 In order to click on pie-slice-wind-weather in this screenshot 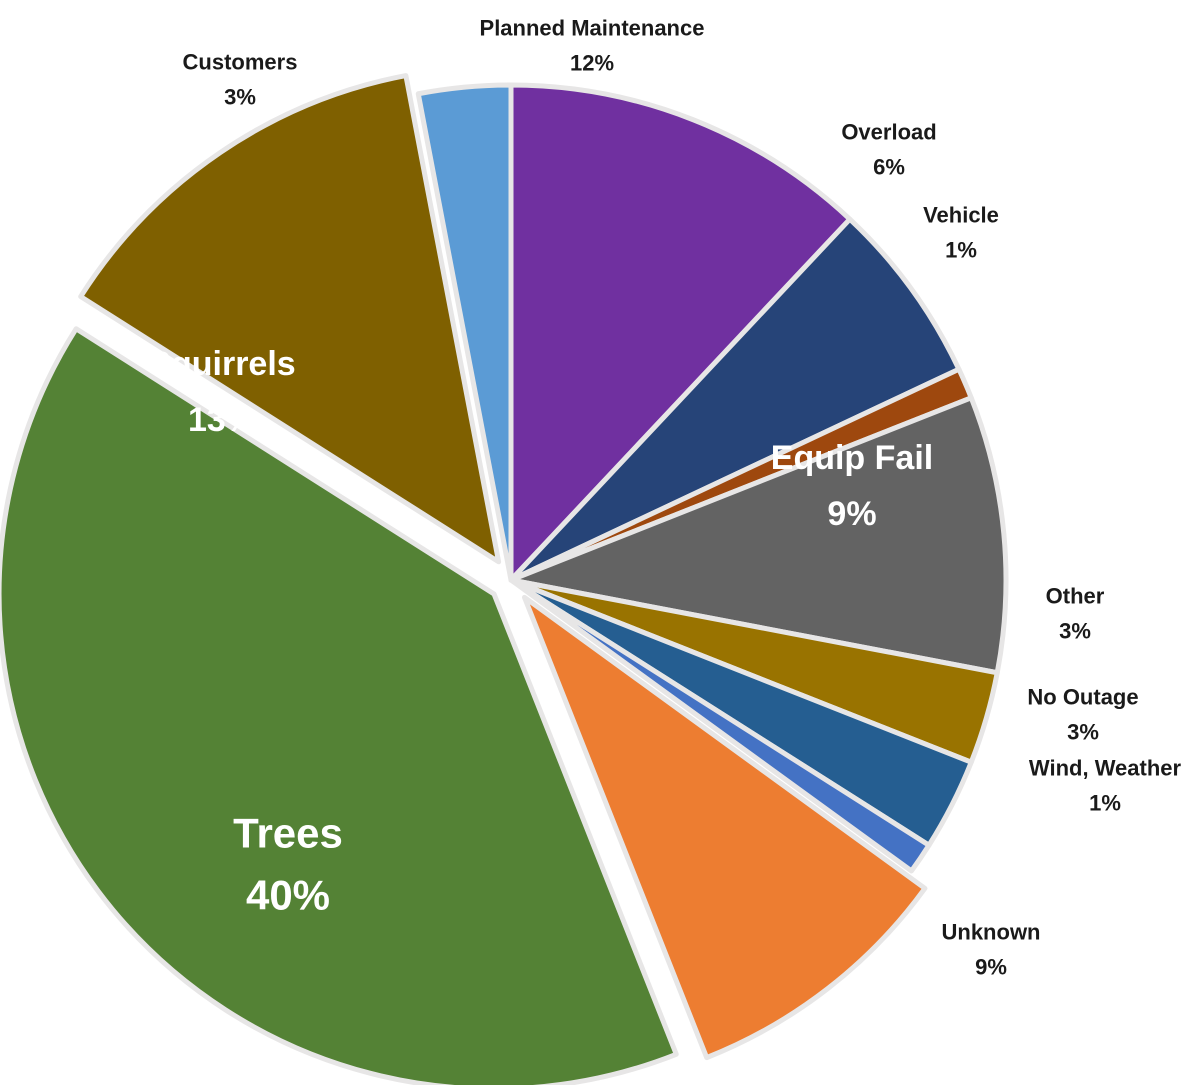, I will do `click(720, 725)`.